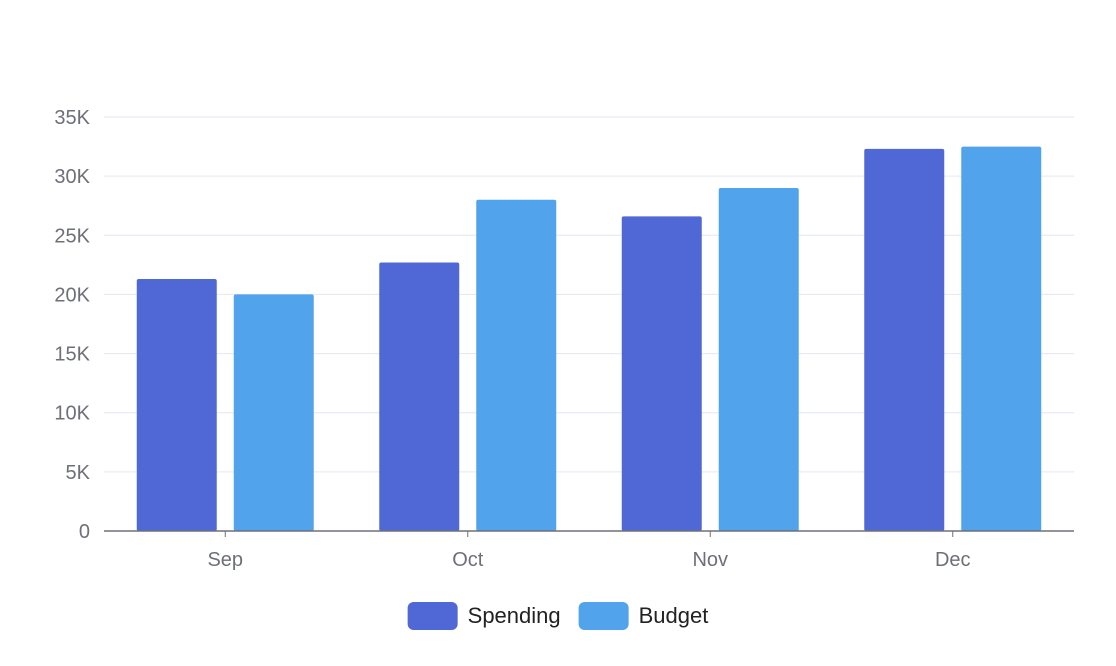 This screenshot has height=666, width=1116. Describe the element at coordinates (72, 177) in the screenshot. I see `y-tick-label: 30K` at that location.